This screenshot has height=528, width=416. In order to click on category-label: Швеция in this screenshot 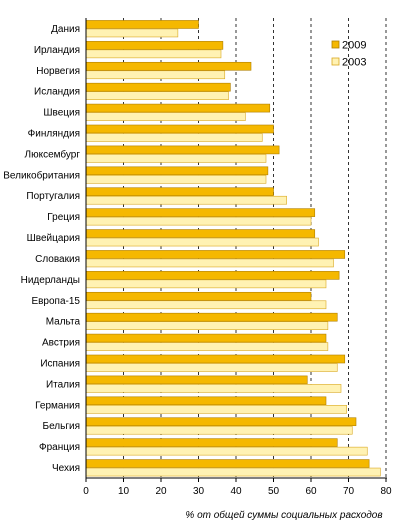, I will do `click(61, 113)`.